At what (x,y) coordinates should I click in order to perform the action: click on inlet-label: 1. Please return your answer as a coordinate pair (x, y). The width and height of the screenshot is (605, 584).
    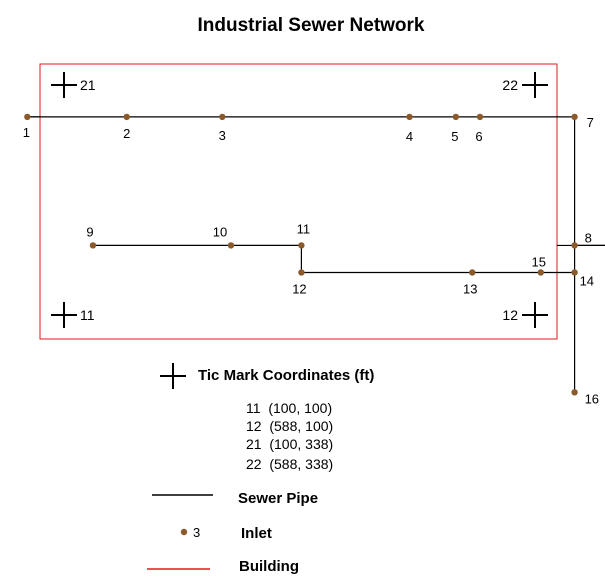
    Looking at the image, I should click on (26, 132).